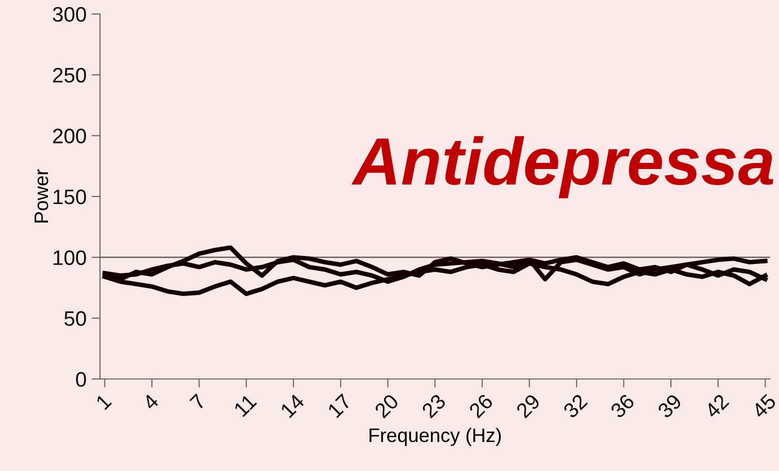  I want to click on x-tick-label: 29, so click(528, 406).